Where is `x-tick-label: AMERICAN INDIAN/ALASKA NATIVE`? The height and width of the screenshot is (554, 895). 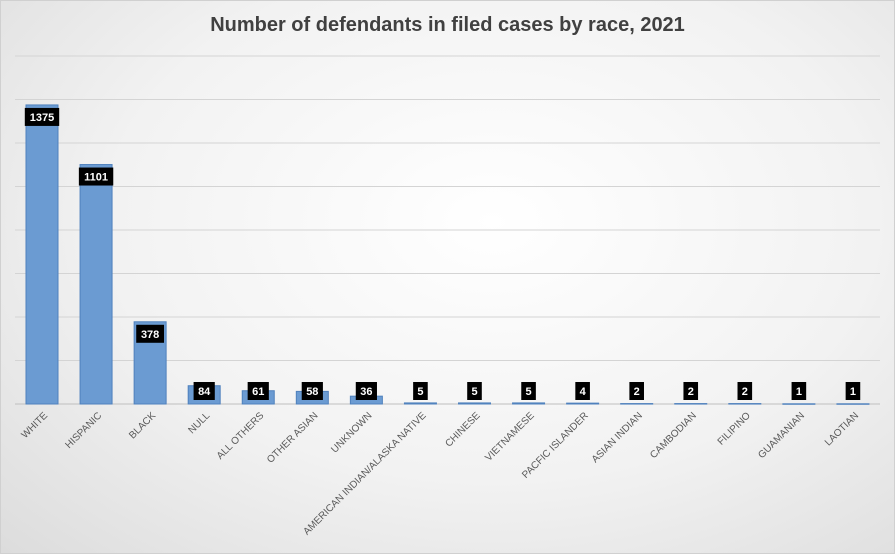
x-tick-label: AMERICAN INDIAN/ALASKA NATIVE is located at coordinates (364, 473).